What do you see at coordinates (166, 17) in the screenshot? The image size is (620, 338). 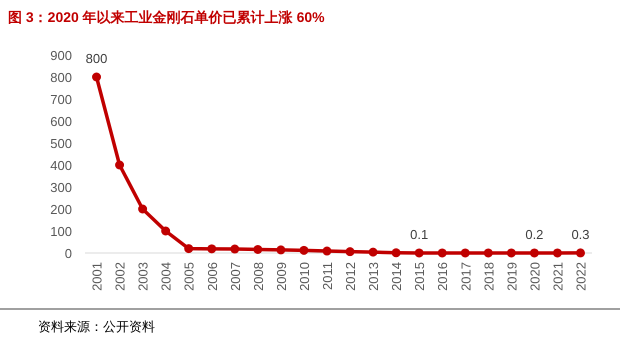 I see `title: 图 3：2020 年以来工业金刚石单价已累计上涨 60%` at bounding box center [166, 17].